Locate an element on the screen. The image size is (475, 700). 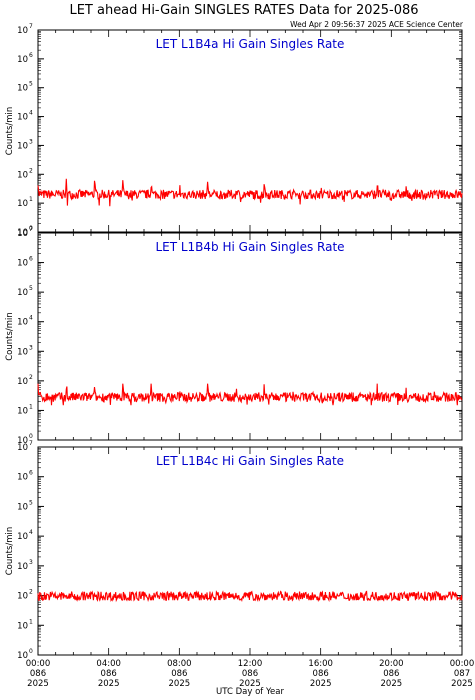
x-tick-time: 04:00 is located at coordinates (108, 664).